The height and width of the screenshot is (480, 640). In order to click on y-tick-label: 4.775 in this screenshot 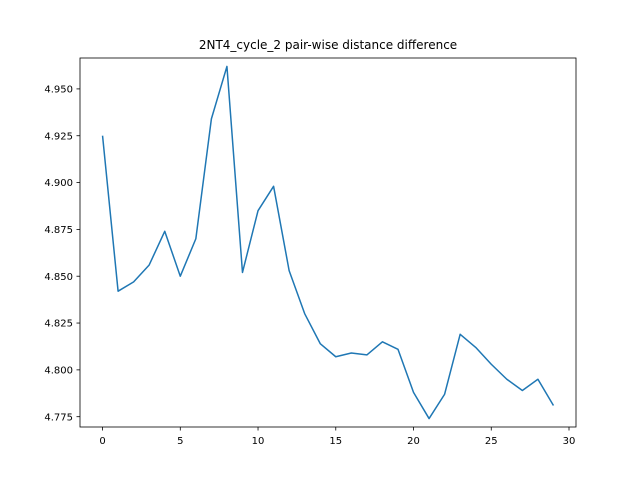, I will do `click(58, 417)`.